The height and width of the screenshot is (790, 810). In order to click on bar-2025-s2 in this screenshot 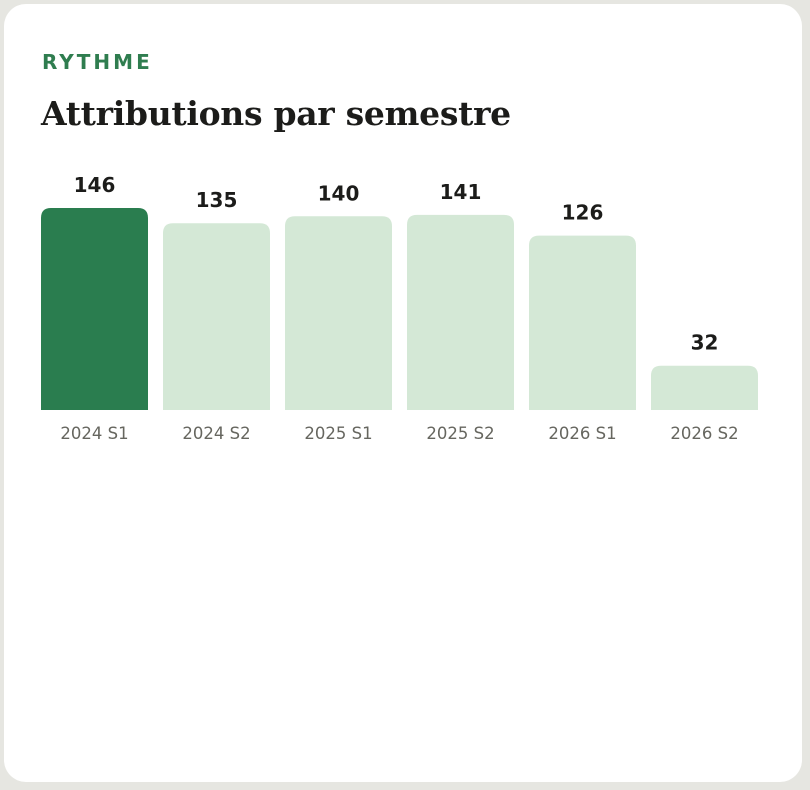, I will do `click(460, 312)`.